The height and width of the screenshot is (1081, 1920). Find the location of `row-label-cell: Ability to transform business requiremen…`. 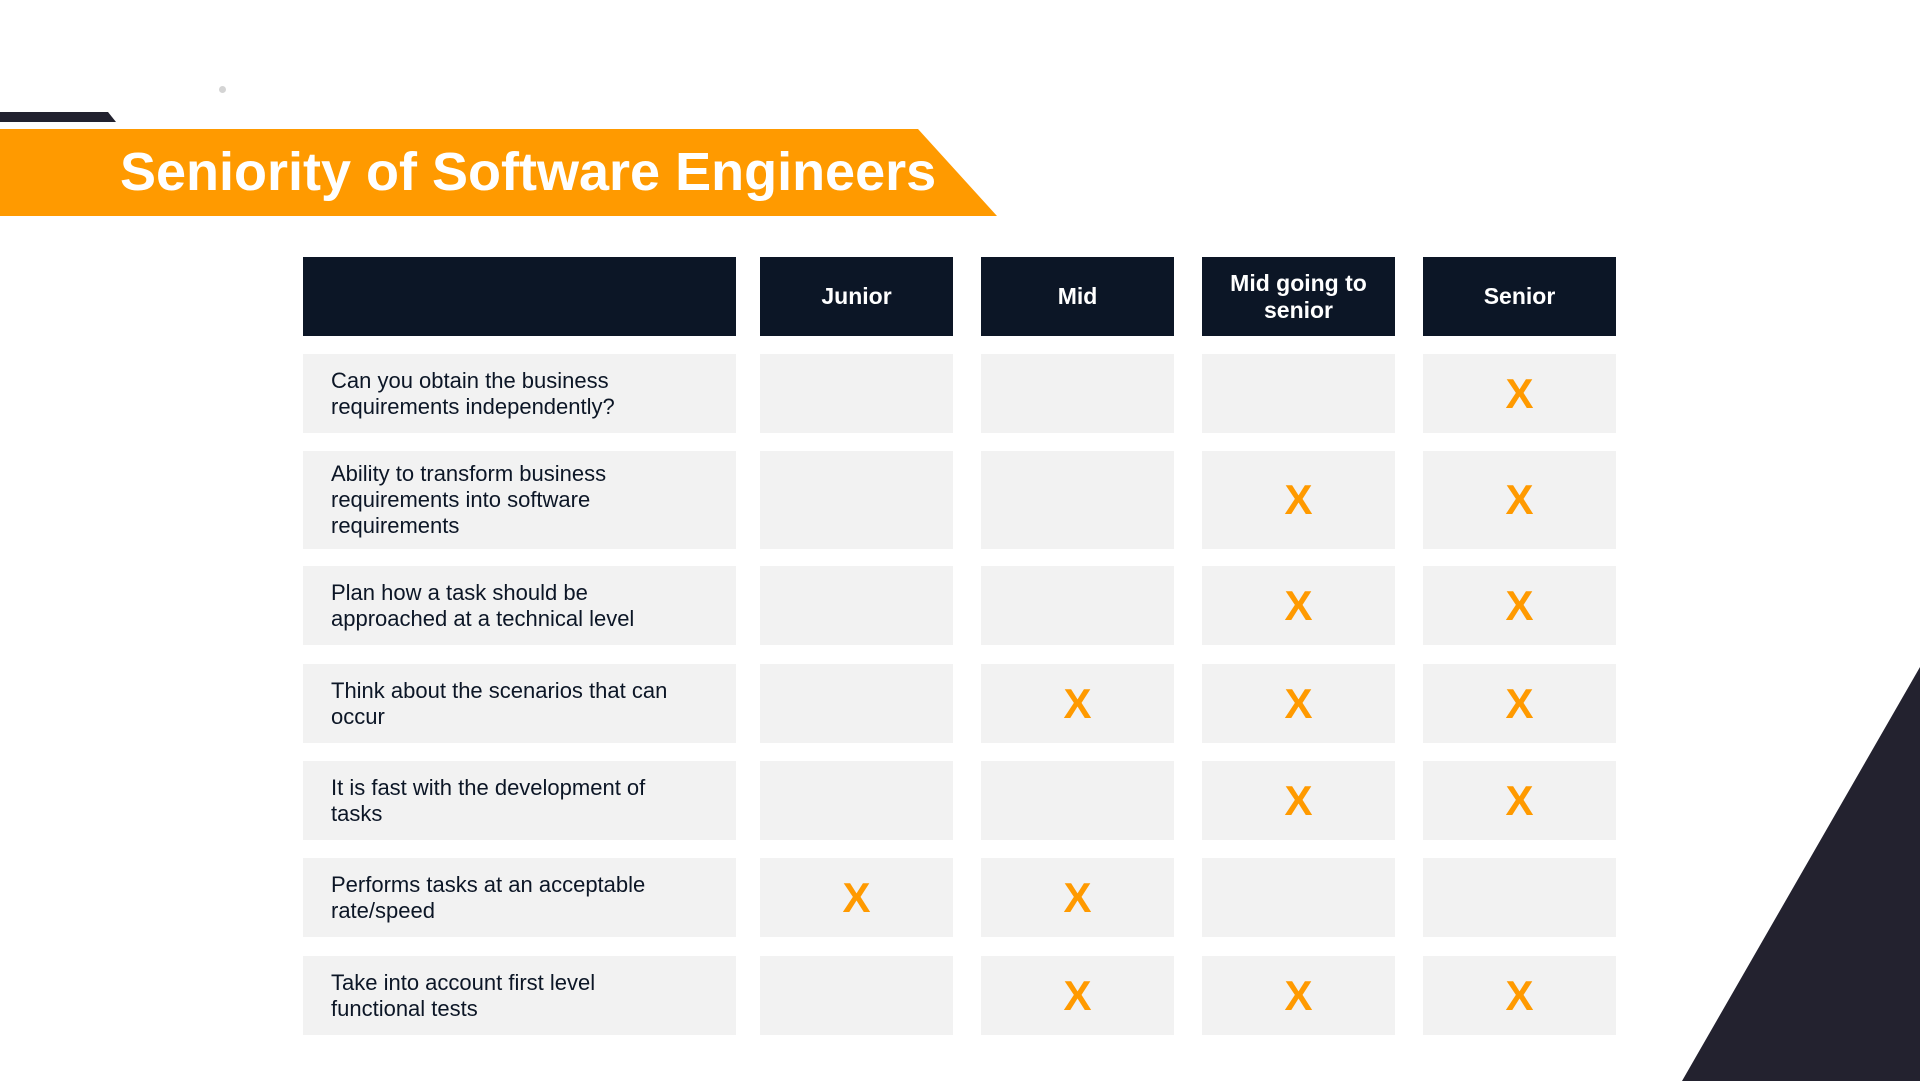

row-label-cell: Ability to transform business requiremen… is located at coordinates (519, 500).